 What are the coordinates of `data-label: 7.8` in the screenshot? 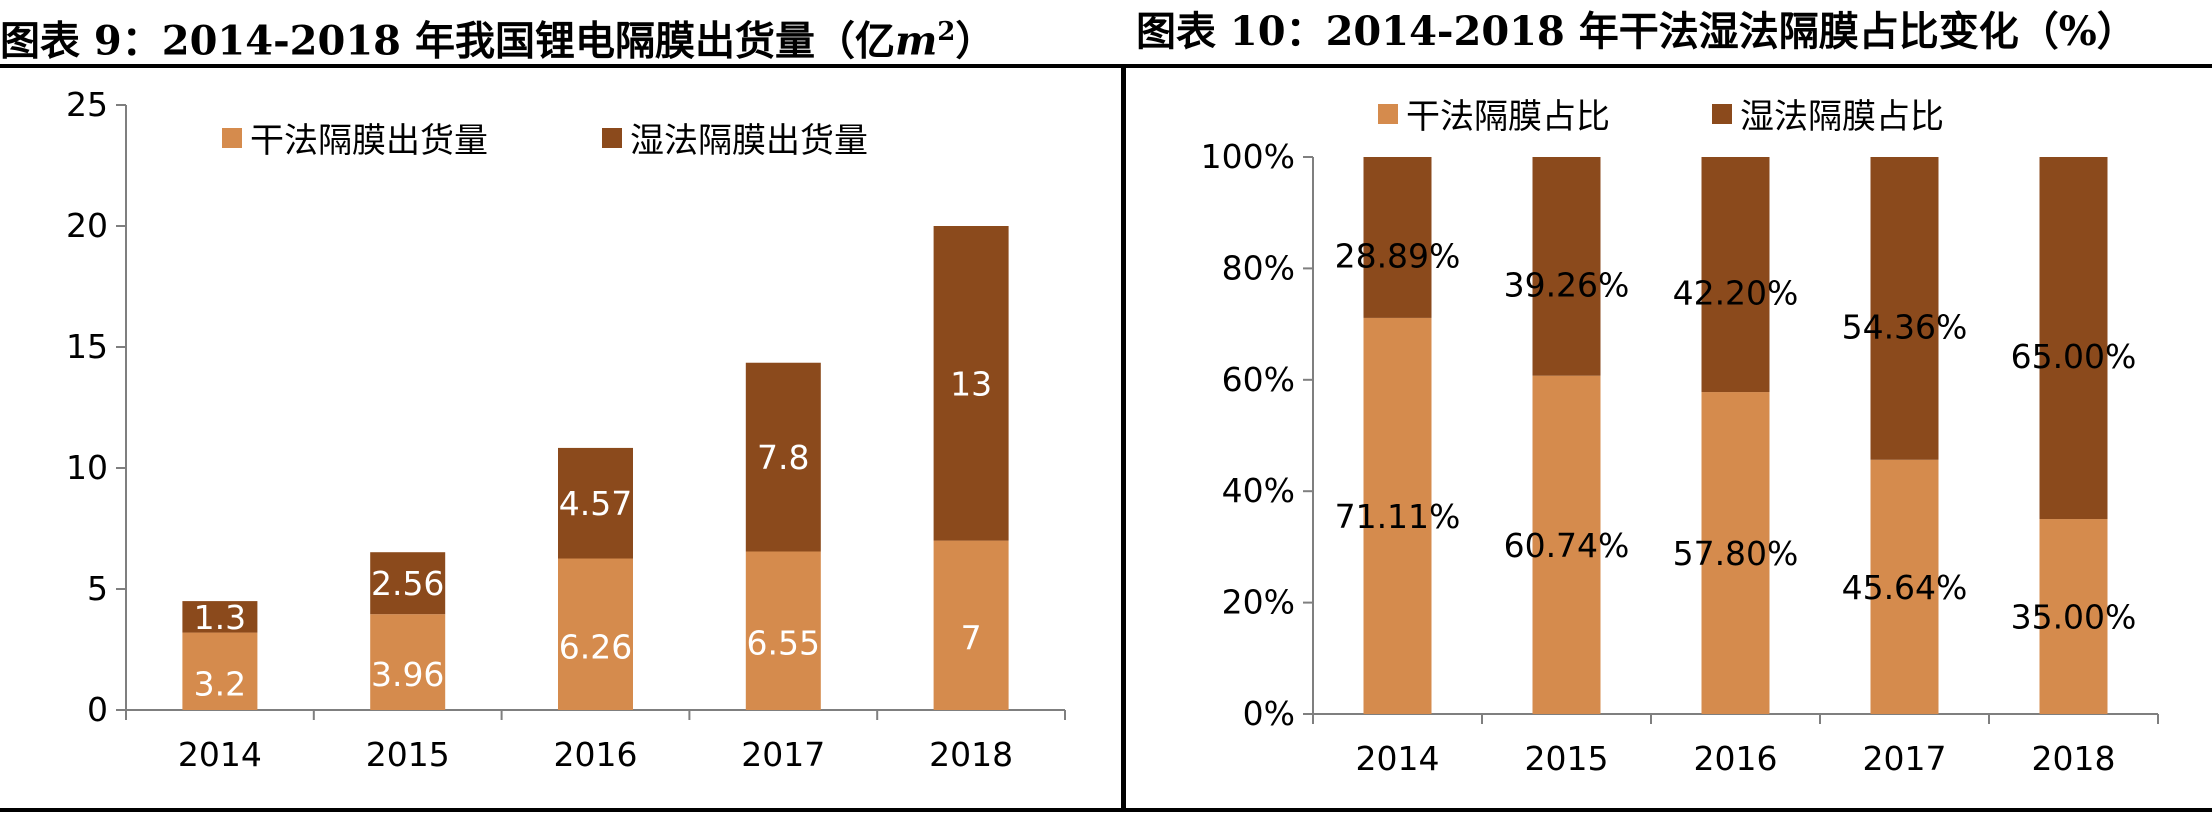 It's located at (783, 457).